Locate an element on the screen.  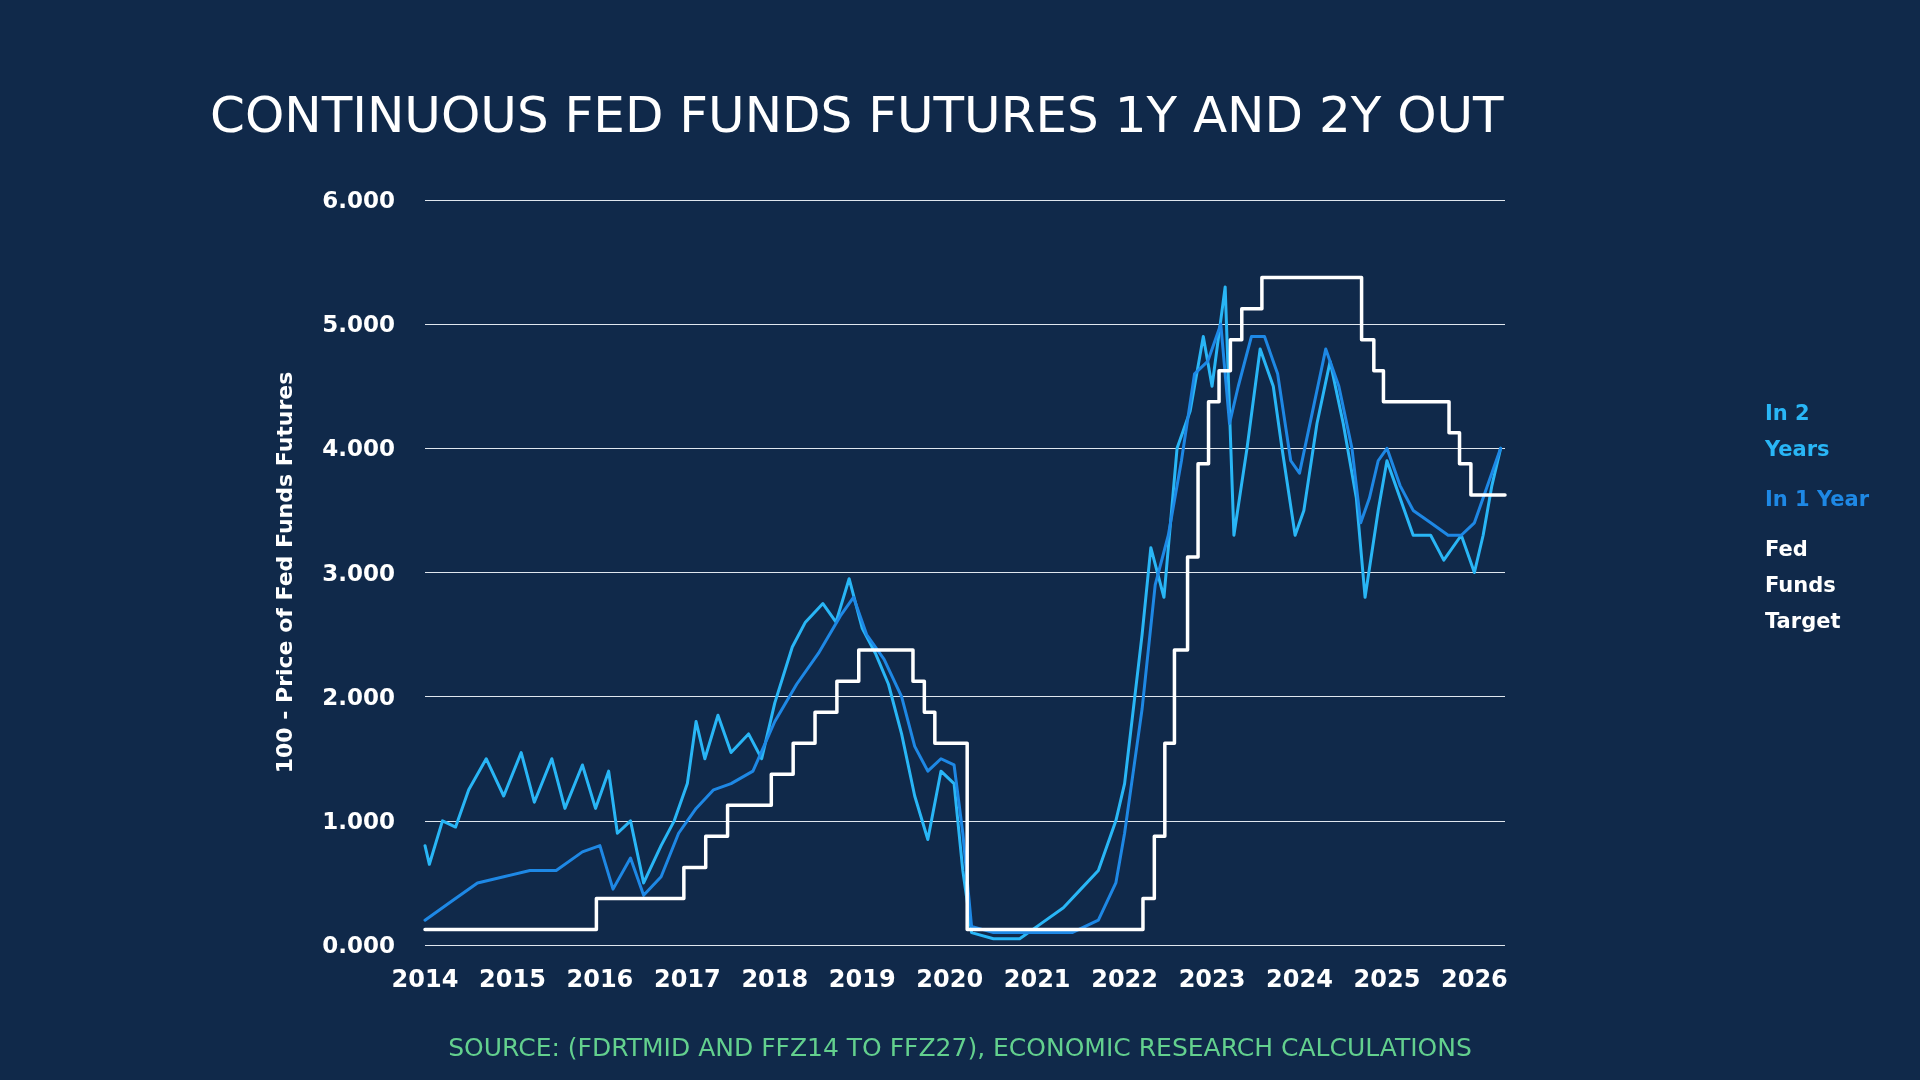
source-note: SOURCE: (FDRTMID AND FFZ14 TO FFZ27), ECONOMIC RESEARCH CALCULATIONS is located at coordinates (960, 1047).